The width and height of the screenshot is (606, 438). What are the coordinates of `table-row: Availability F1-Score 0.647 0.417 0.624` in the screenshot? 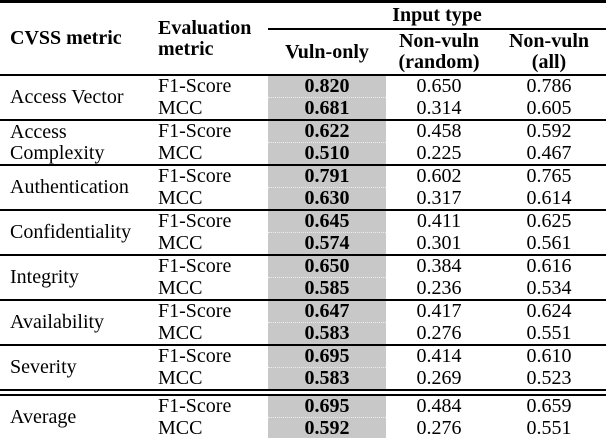 It's located at (303, 322).